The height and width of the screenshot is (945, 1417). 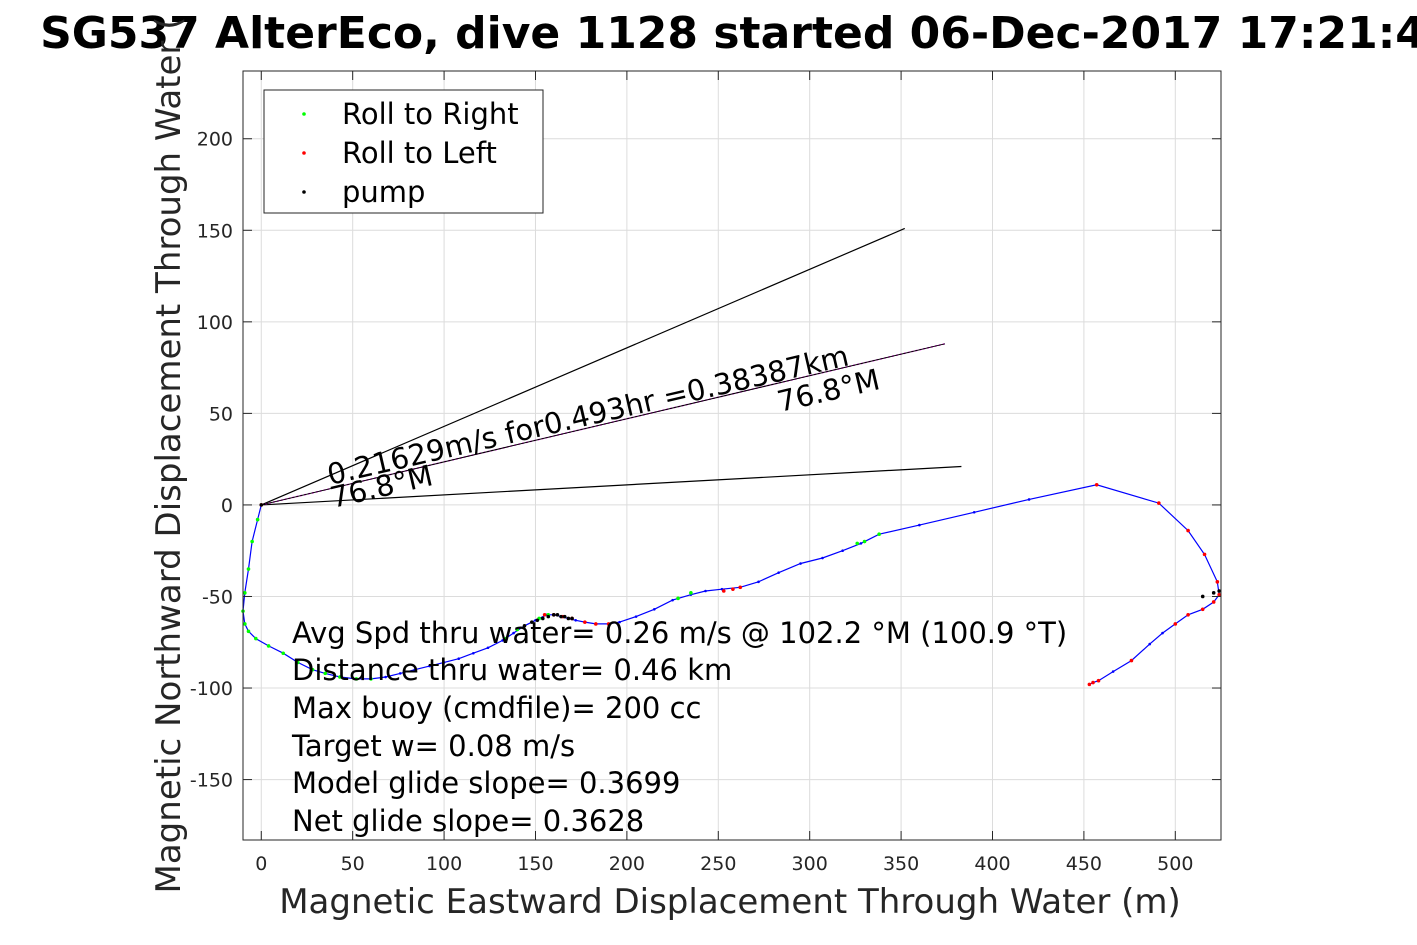 What do you see at coordinates (444, 864) in the screenshot?
I see `x-tick-label: 100` at bounding box center [444, 864].